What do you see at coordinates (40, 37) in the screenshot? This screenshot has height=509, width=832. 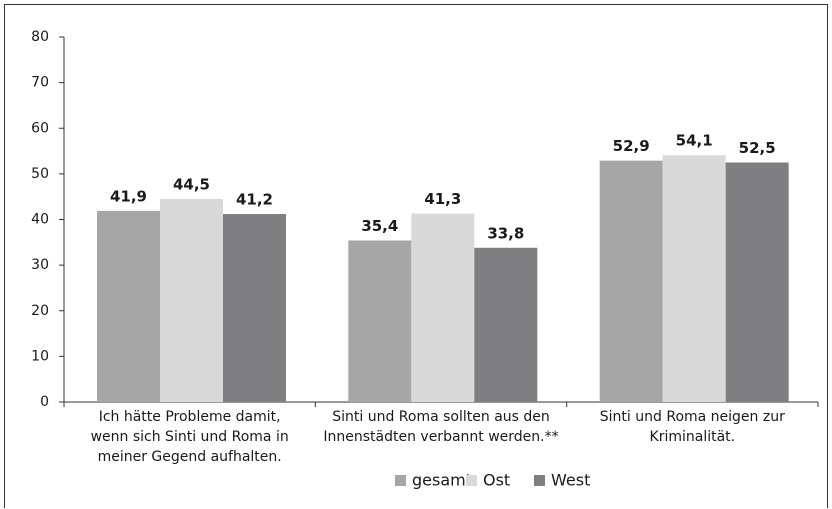 I see `y-tick-label: 80` at bounding box center [40, 37].